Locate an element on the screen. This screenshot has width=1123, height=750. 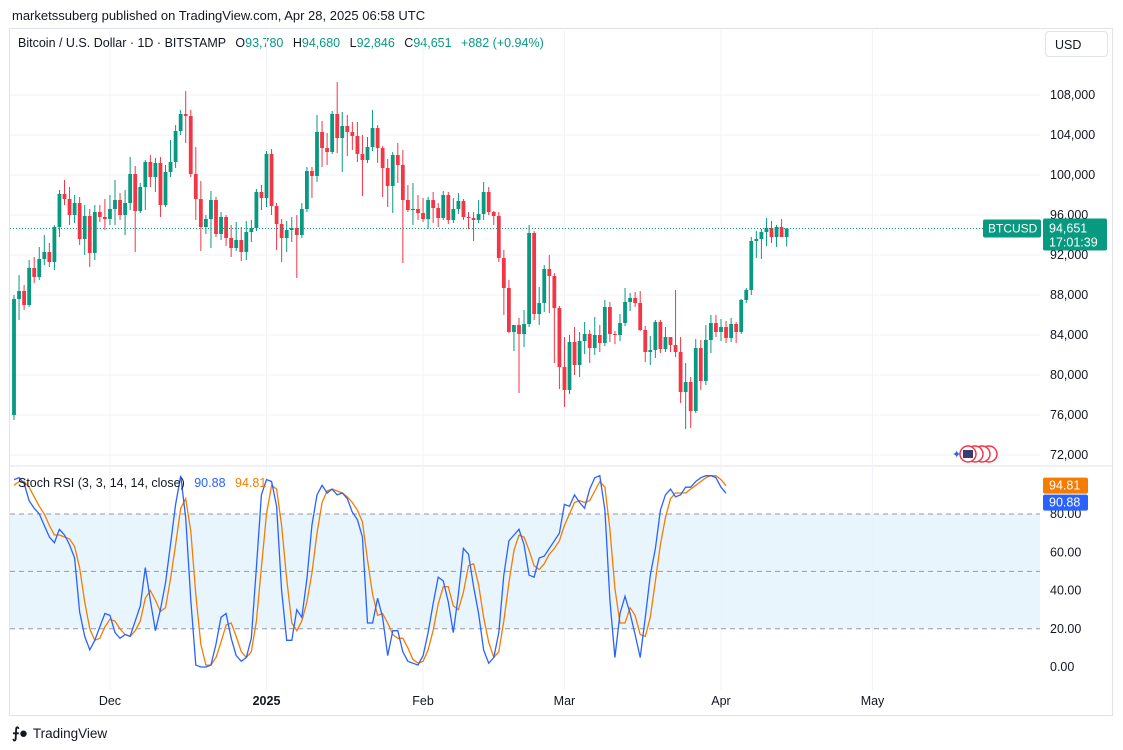
tradingview-logo-icon: ⨍● is located at coordinates (20, 733).